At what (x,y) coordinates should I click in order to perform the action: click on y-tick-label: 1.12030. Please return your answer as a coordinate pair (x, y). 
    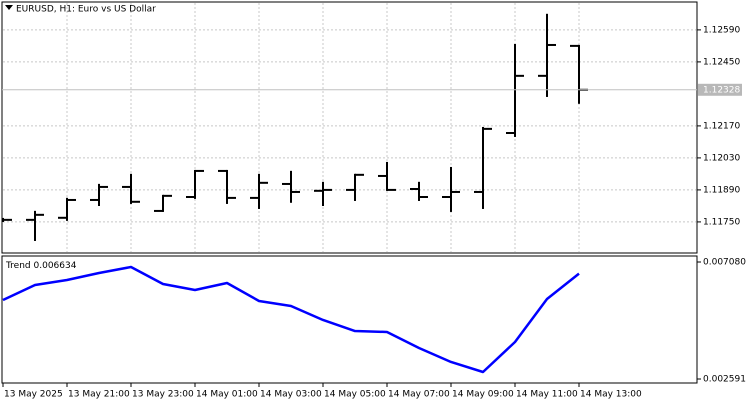
    Looking at the image, I should click on (721, 158).